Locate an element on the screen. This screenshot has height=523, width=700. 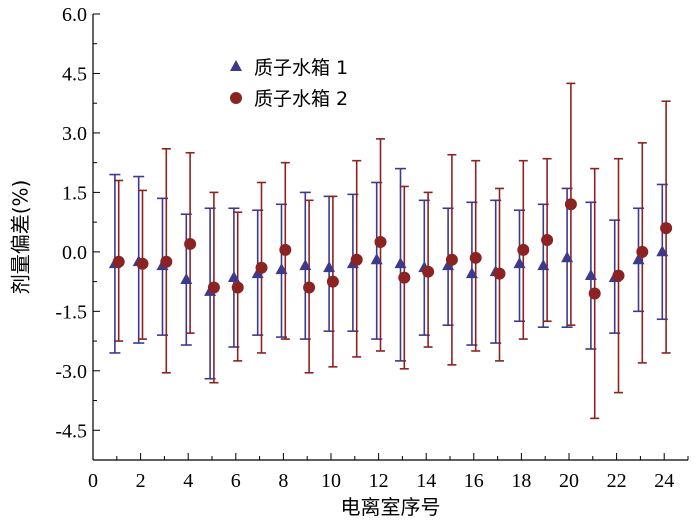
x-tick-label: 16 is located at coordinates (474, 481).